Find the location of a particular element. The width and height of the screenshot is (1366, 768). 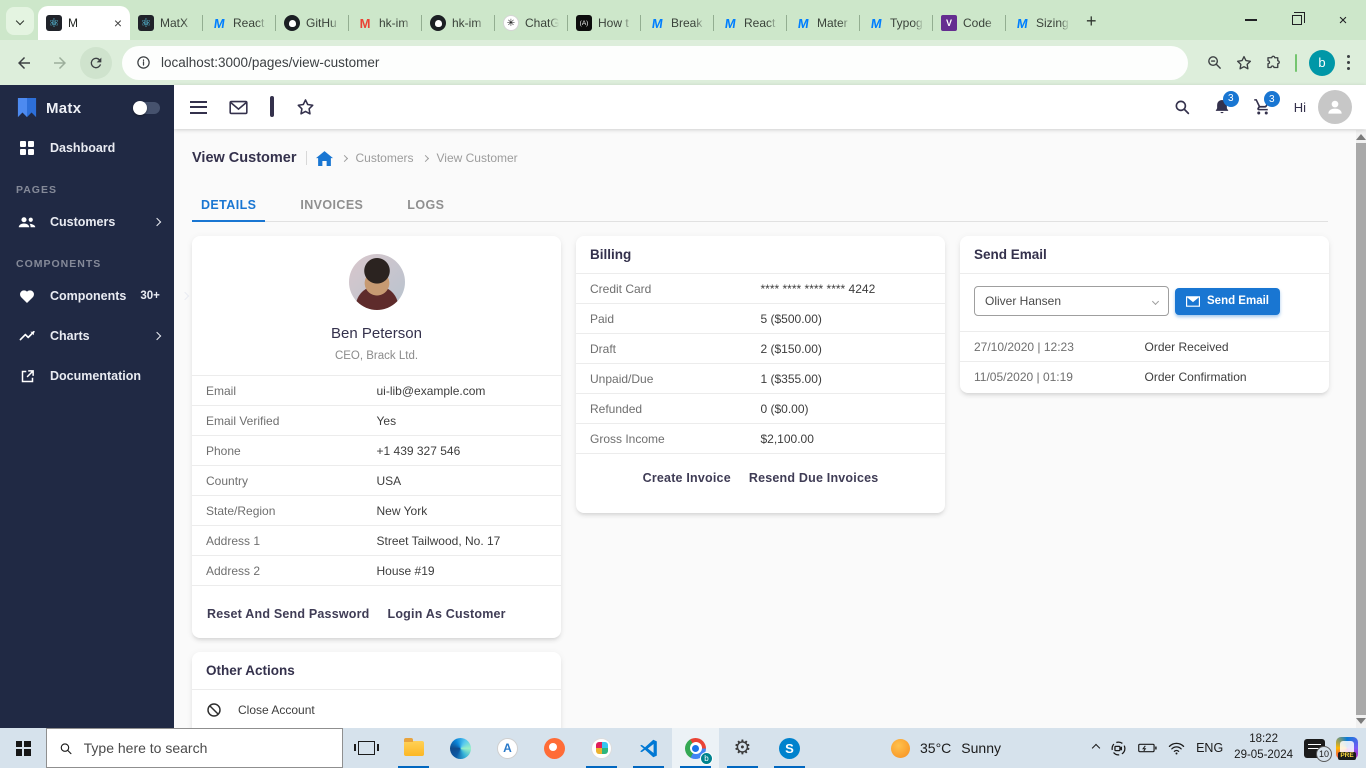

field-value: 1 ($355.00) is located at coordinates (791, 378).